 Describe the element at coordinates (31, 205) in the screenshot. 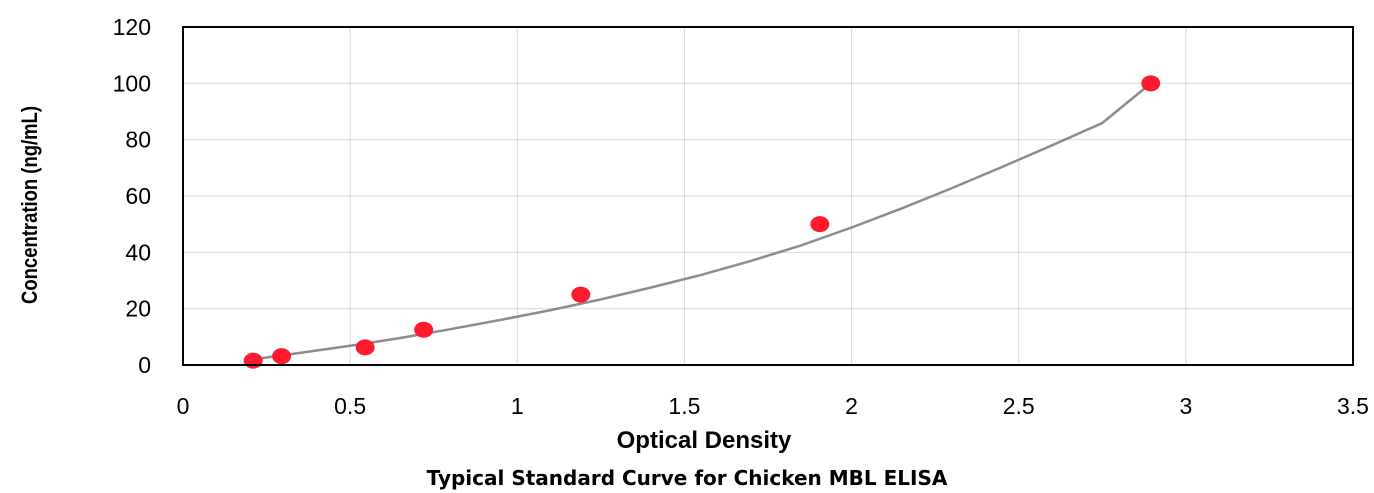

I see `y-axis-title: Concentration (ng/mL)` at that location.